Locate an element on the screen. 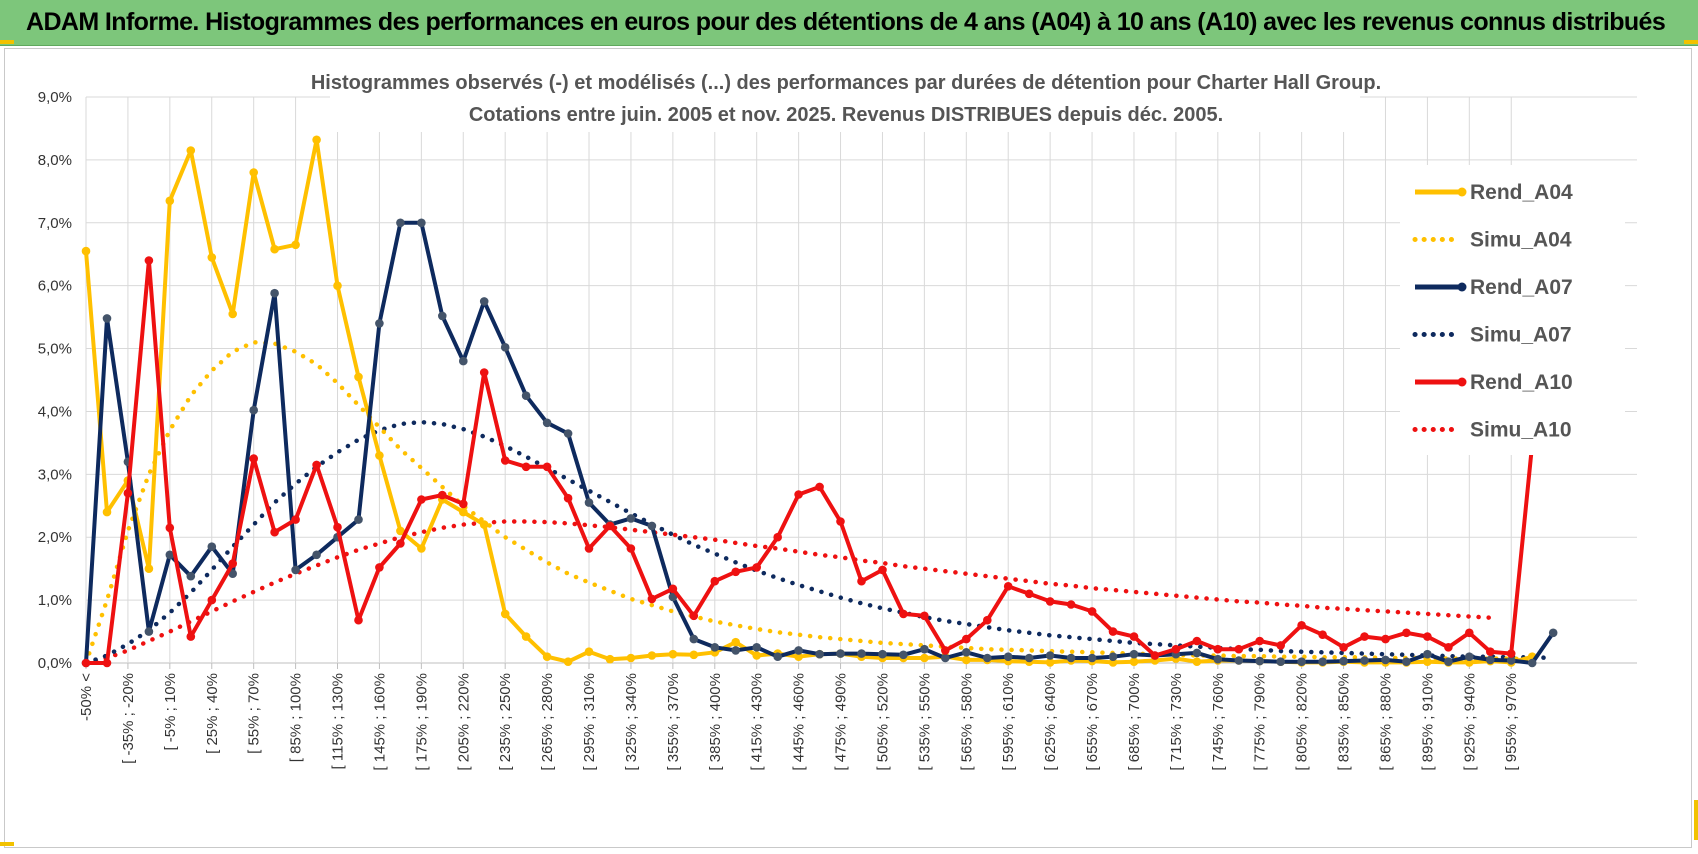 The image size is (1698, 854). legend-item-rend_a07: Rend_A07 is located at coordinates (1494, 287).